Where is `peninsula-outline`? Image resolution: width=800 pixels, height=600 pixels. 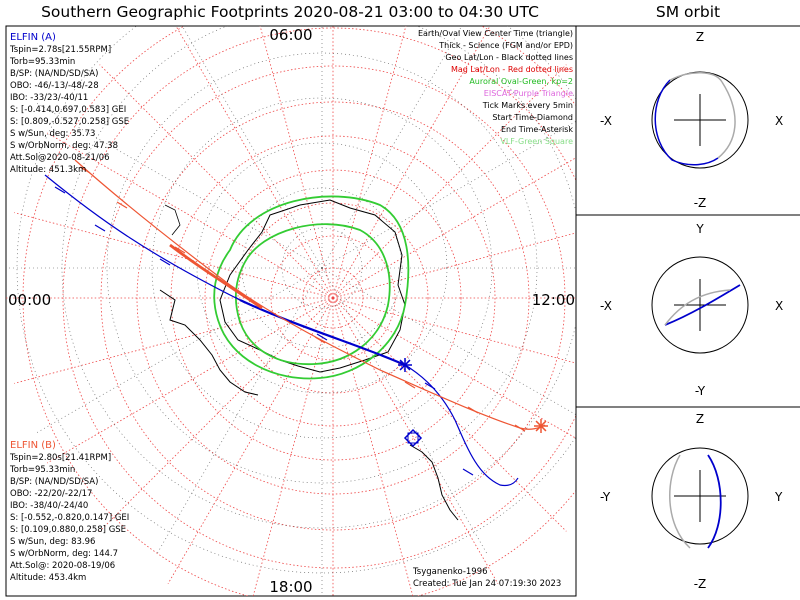 peninsula-outline is located at coordinates (209, 342).